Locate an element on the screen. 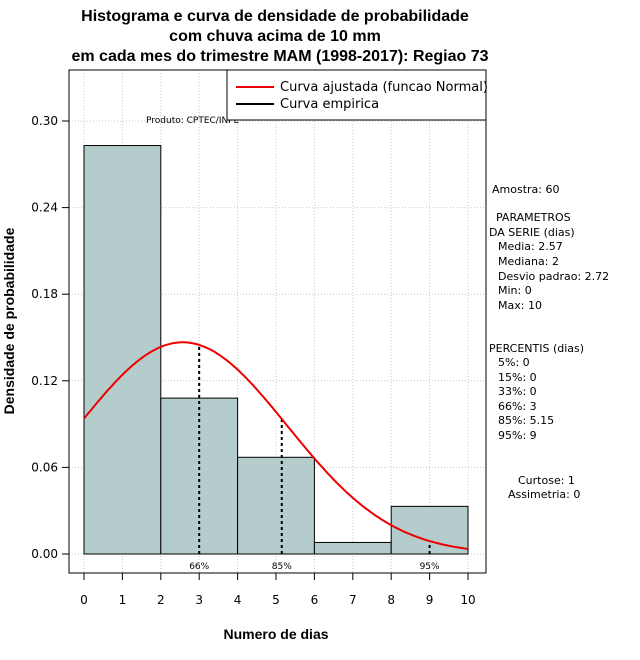 This screenshot has height=660, width=640. params-title-1: PARAMETROS is located at coordinates (533, 217).